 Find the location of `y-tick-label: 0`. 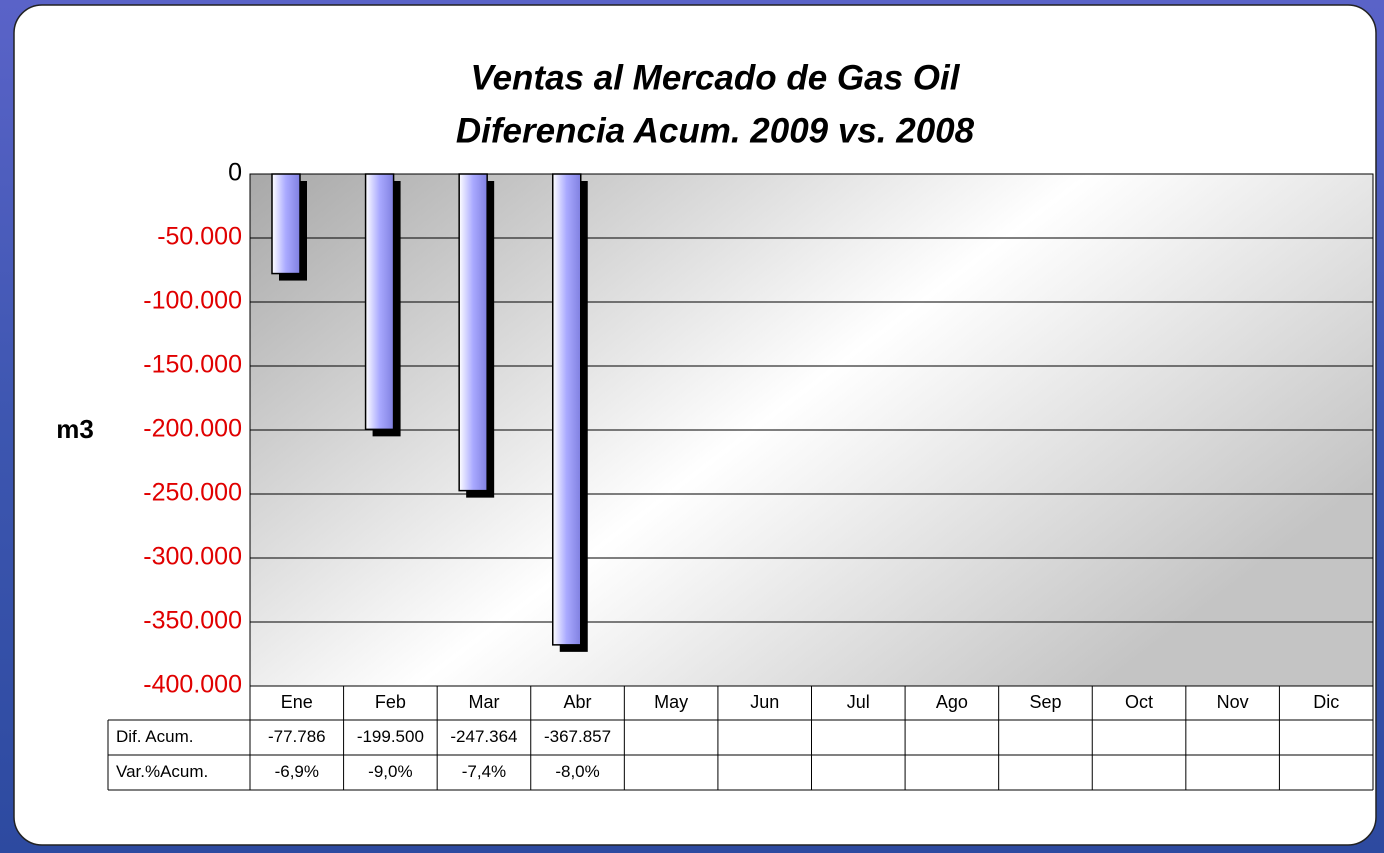

y-tick-label: 0 is located at coordinates (235, 173).